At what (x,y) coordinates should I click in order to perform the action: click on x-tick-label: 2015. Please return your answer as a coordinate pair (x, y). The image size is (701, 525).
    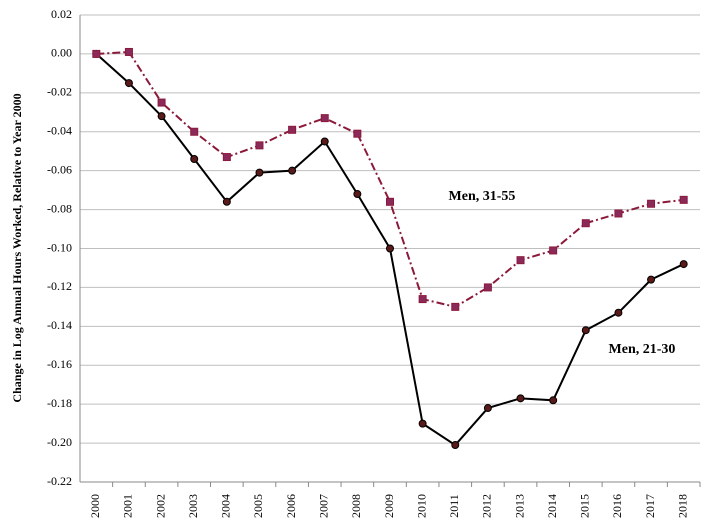
    Looking at the image, I should click on (585, 506).